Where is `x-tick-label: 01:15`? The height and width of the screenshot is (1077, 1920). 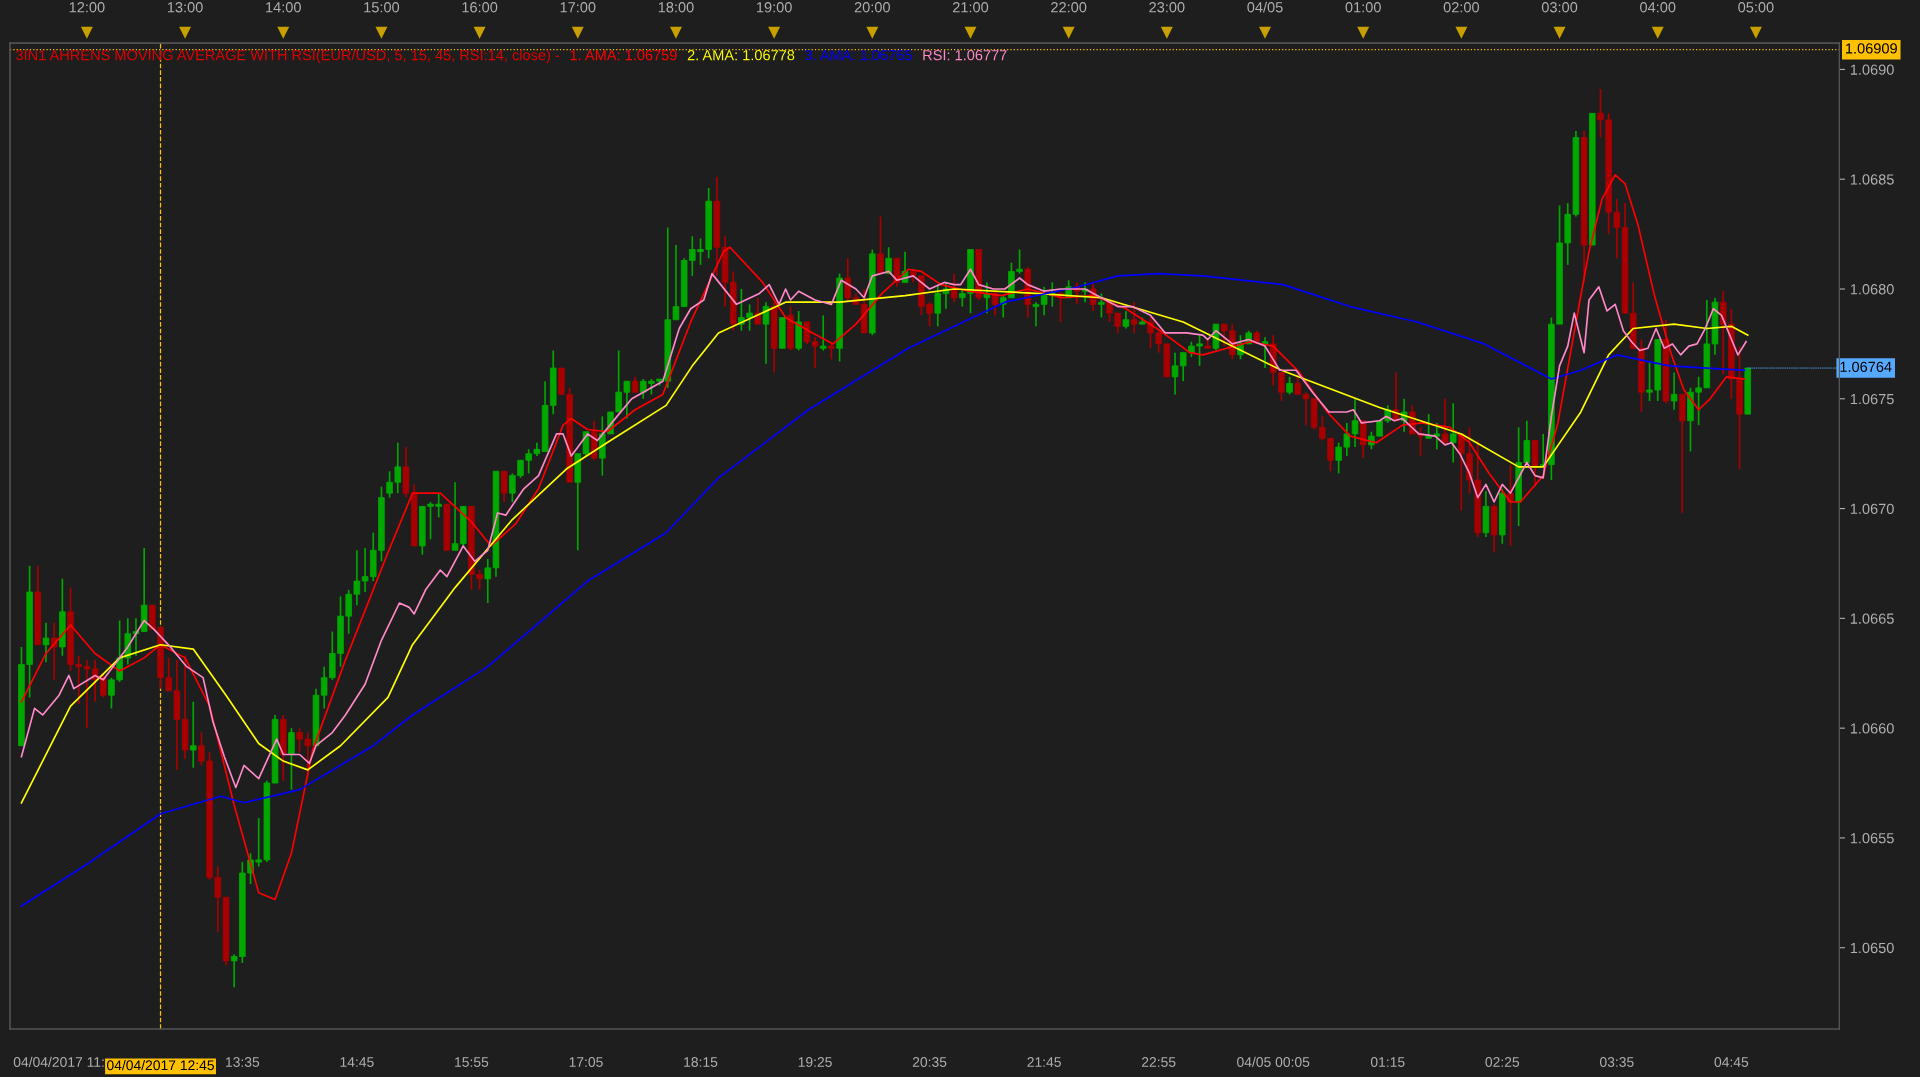 x-tick-label: 01:15 is located at coordinates (1387, 1062).